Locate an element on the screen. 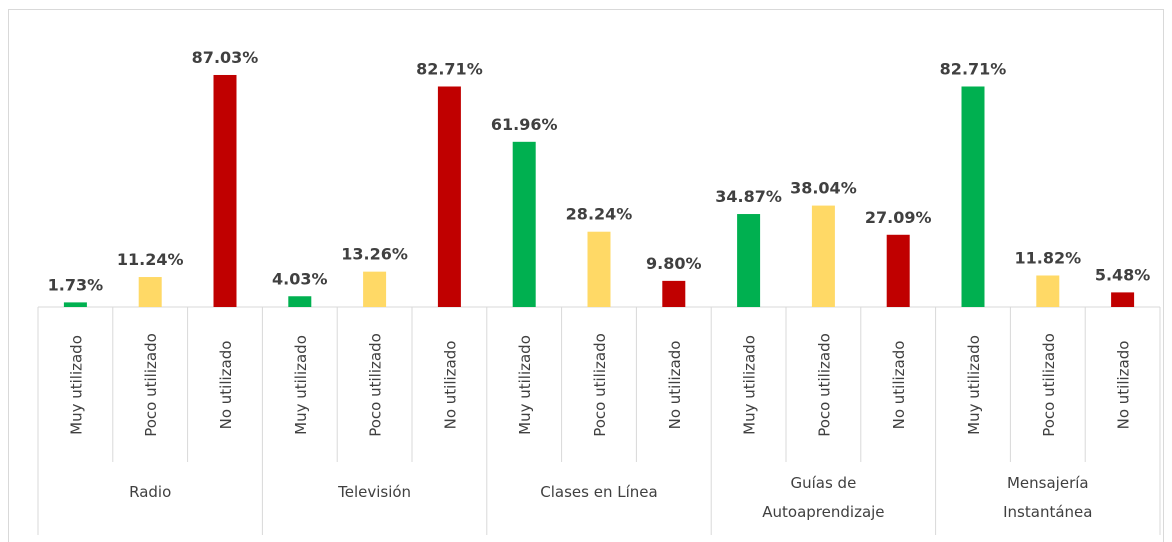 This screenshot has height=542, width=1172. category-label: Guías de Autoaprendizaje is located at coordinates (823, 497).